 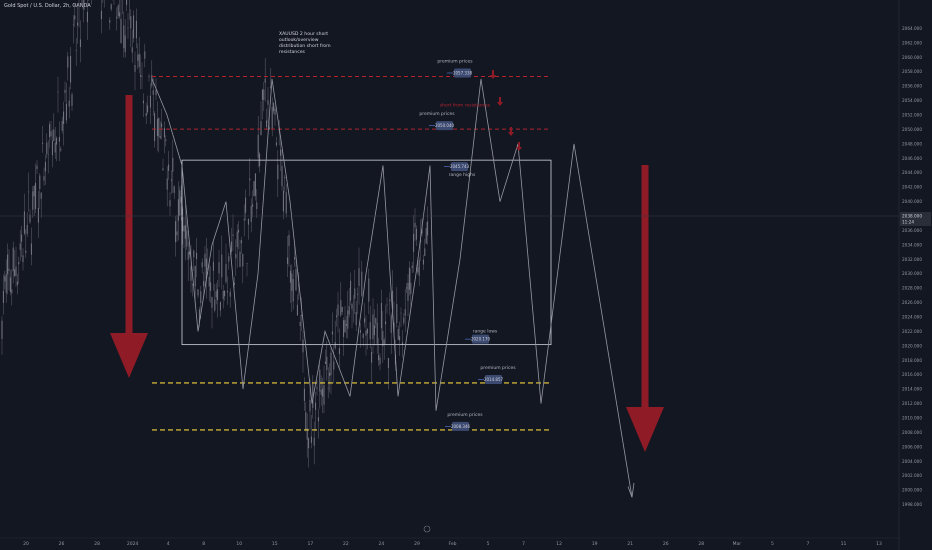 I want to click on scroll-to-realtime-button, so click(x=427, y=529).